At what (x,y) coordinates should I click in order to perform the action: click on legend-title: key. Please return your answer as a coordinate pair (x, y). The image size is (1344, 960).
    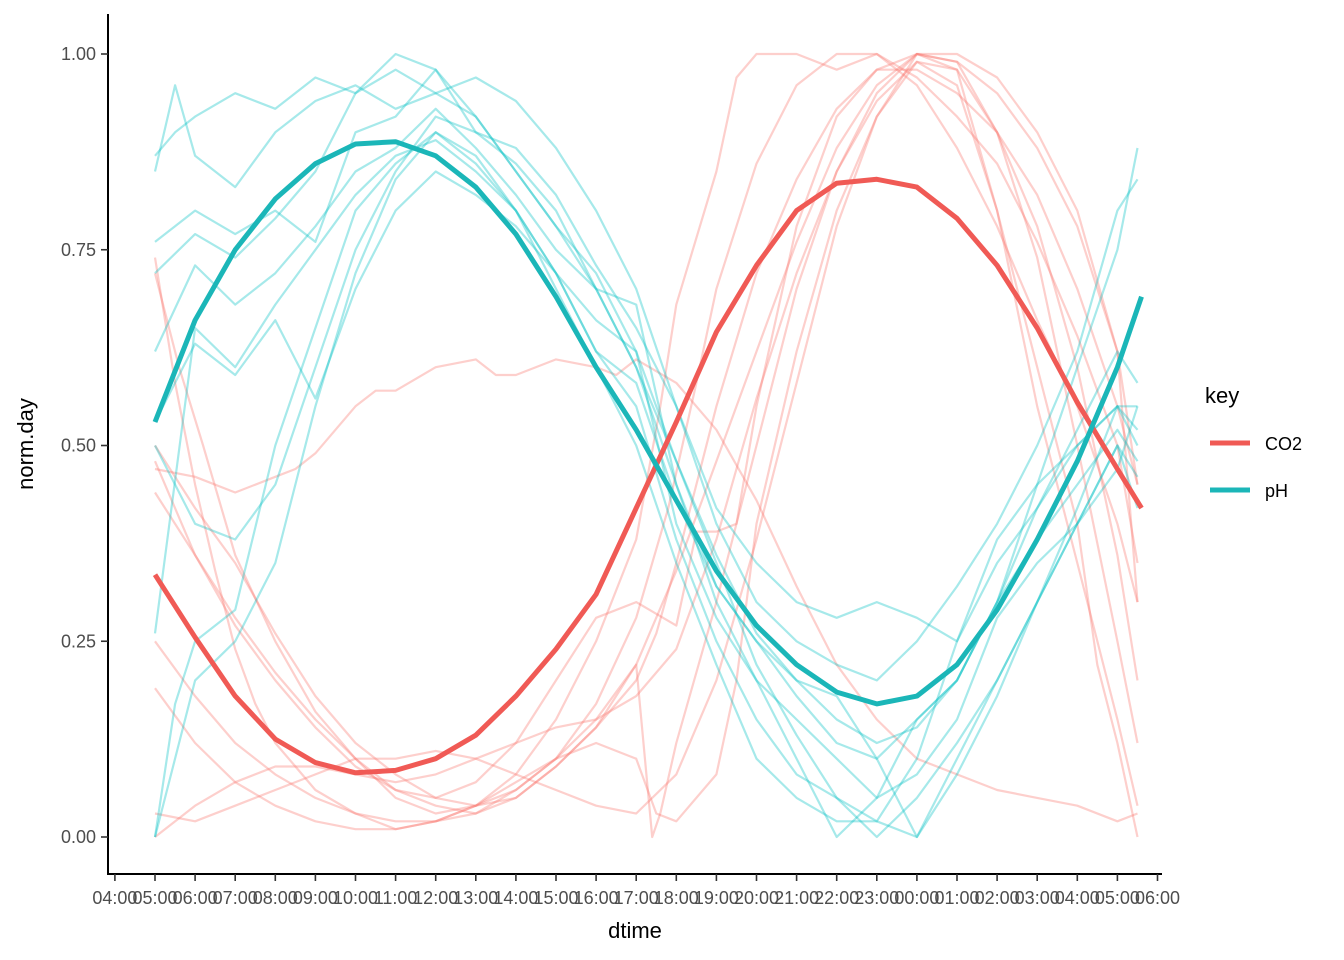
    Looking at the image, I should click on (1222, 395).